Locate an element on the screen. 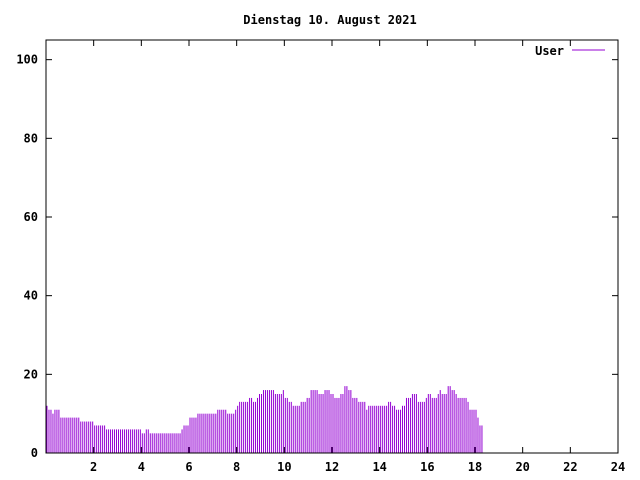 The image size is (640, 480). x-tick-label: 12 is located at coordinates (332, 467).